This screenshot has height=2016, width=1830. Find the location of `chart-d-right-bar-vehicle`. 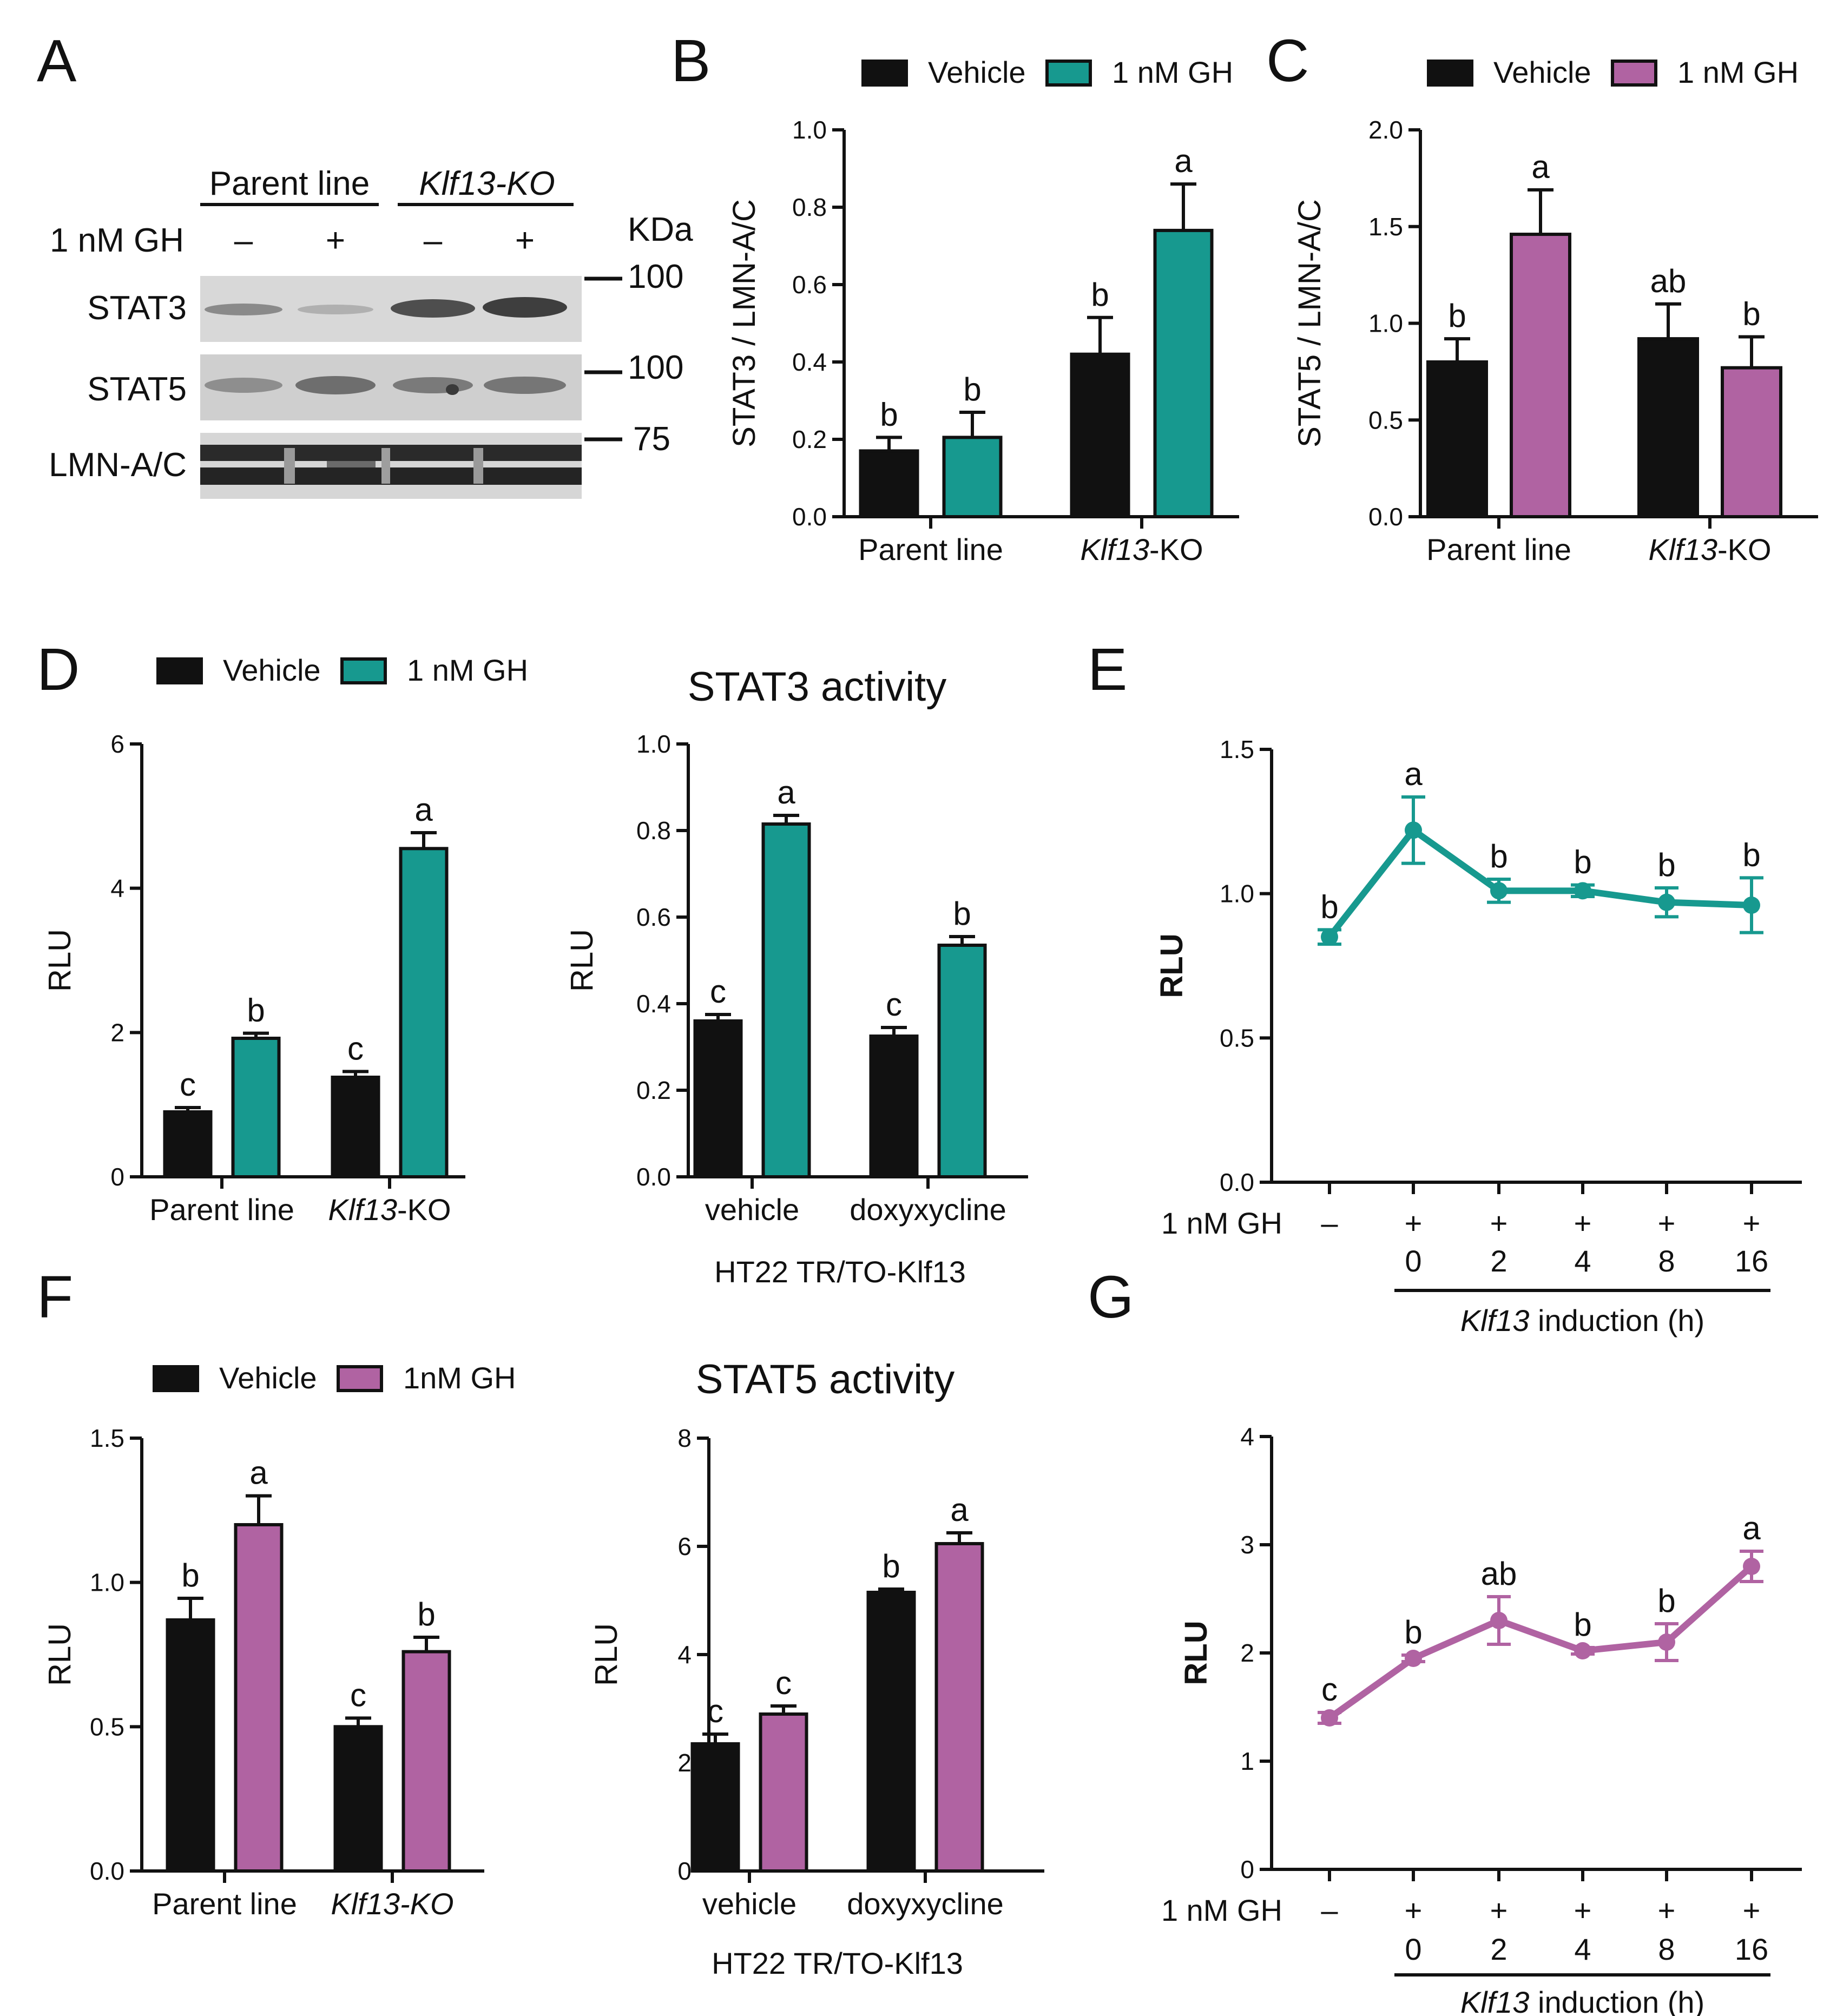

chart-d-right-bar-vehicle is located at coordinates (894, 1106).